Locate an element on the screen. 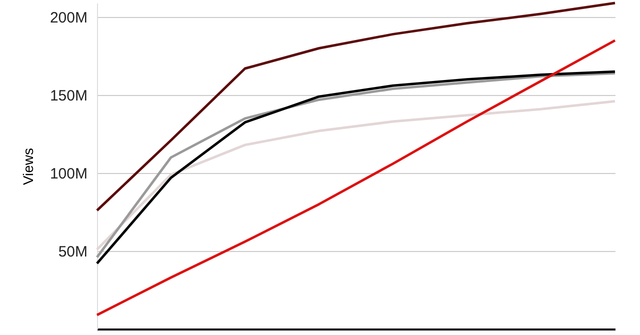 Image resolution: width=640 pixels, height=335 pixels. y-axis-title: Views is located at coordinates (28, 167).